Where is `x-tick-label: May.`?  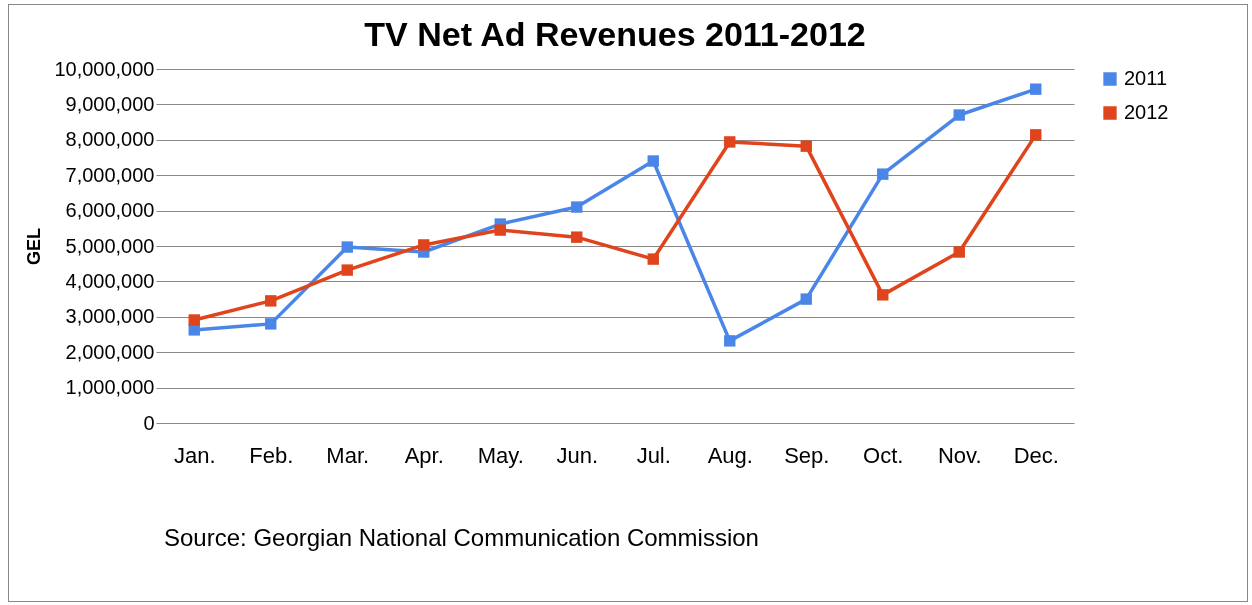 x-tick-label: May. is located at coordinates (500, 455).